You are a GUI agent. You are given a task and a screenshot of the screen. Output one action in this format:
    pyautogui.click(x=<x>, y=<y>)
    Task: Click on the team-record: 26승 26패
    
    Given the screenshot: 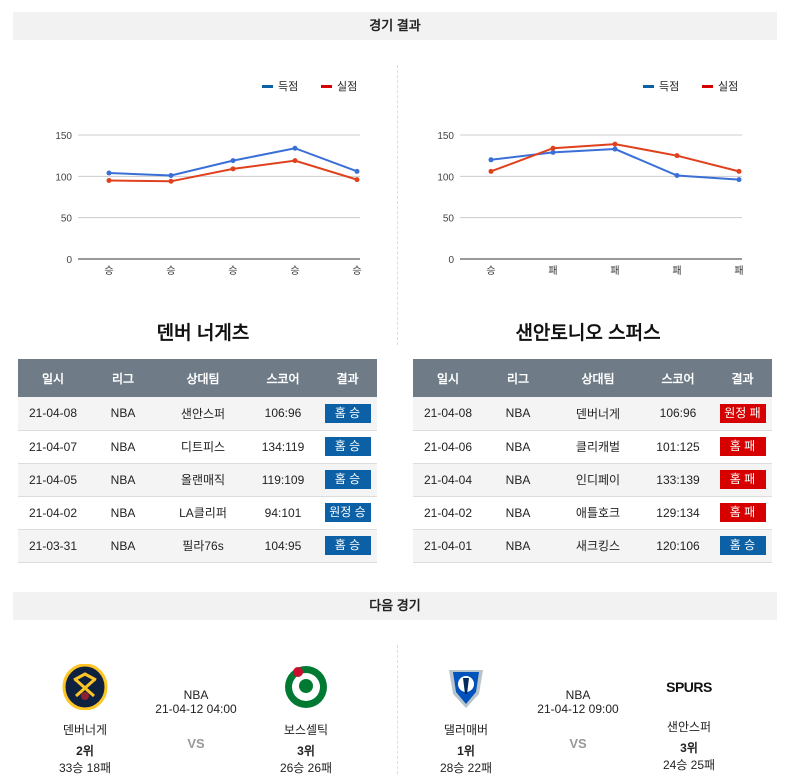 What is the action you would take?
    pyautogui.click(x=306, y=768)
    